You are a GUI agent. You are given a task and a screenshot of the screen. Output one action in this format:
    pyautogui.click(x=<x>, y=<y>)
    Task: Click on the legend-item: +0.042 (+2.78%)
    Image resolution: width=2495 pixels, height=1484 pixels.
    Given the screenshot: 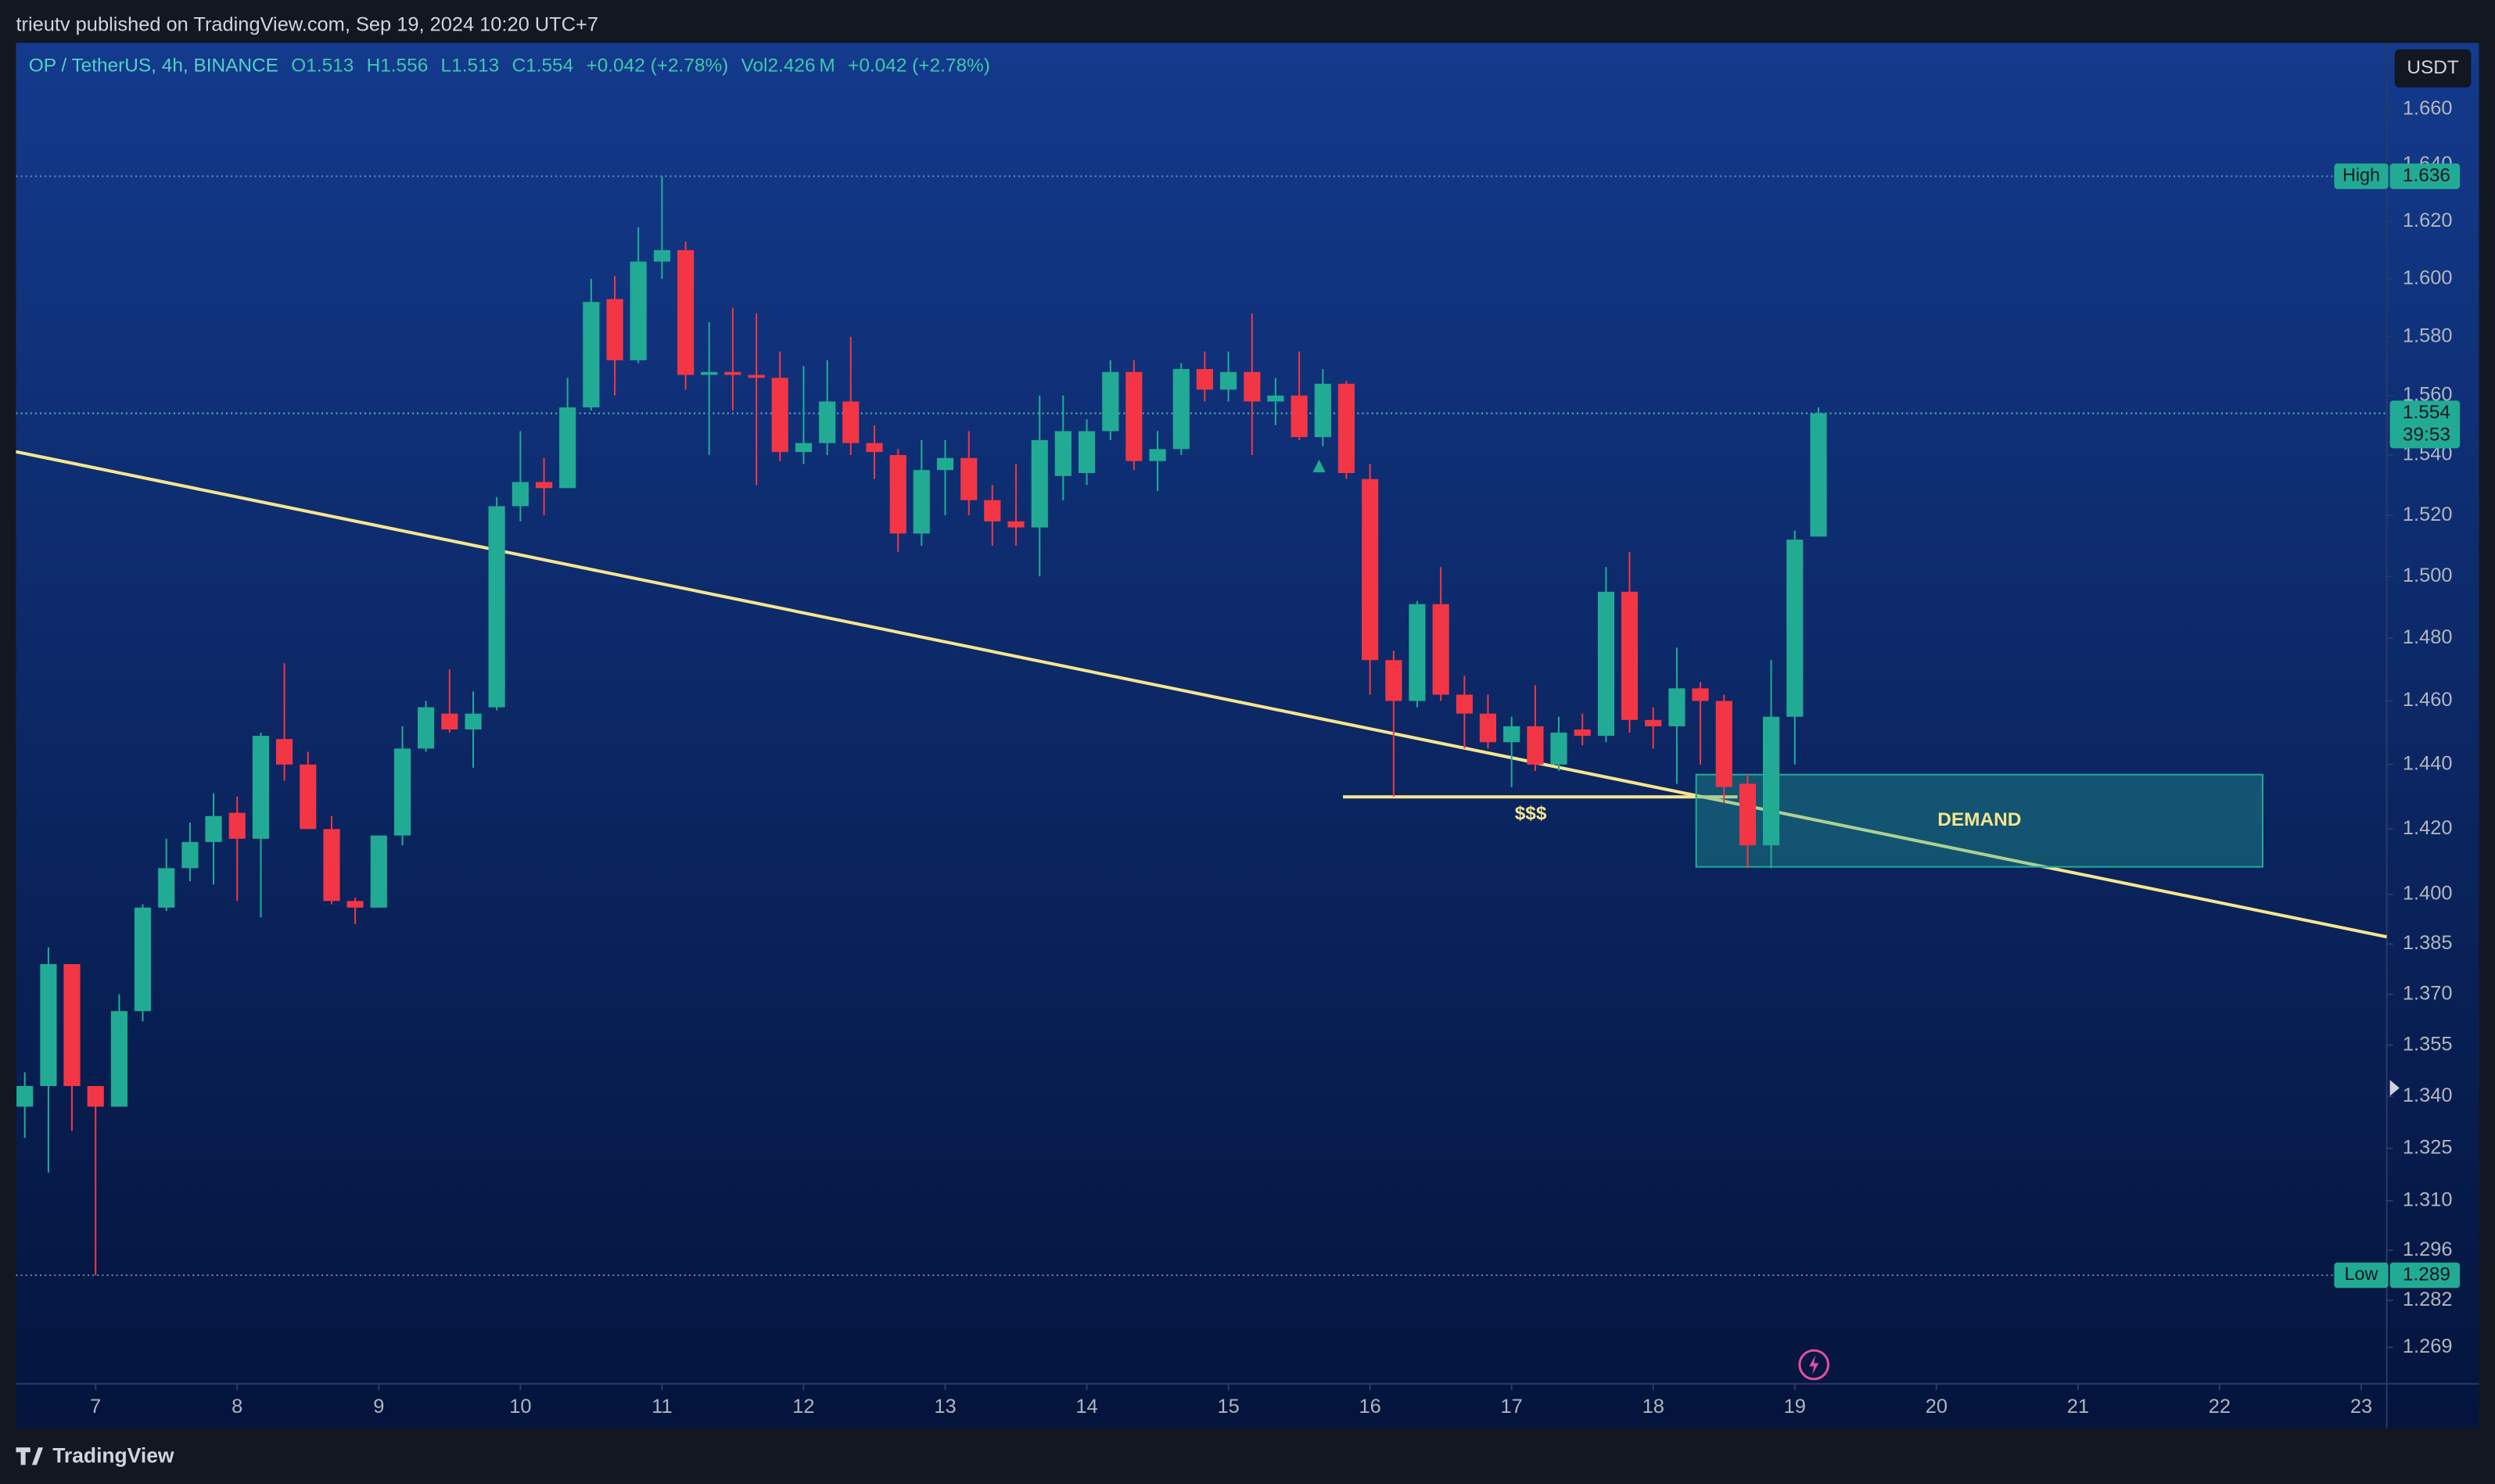 What is the action you would take?
    pyautogui.click(x=919, y=66)
    